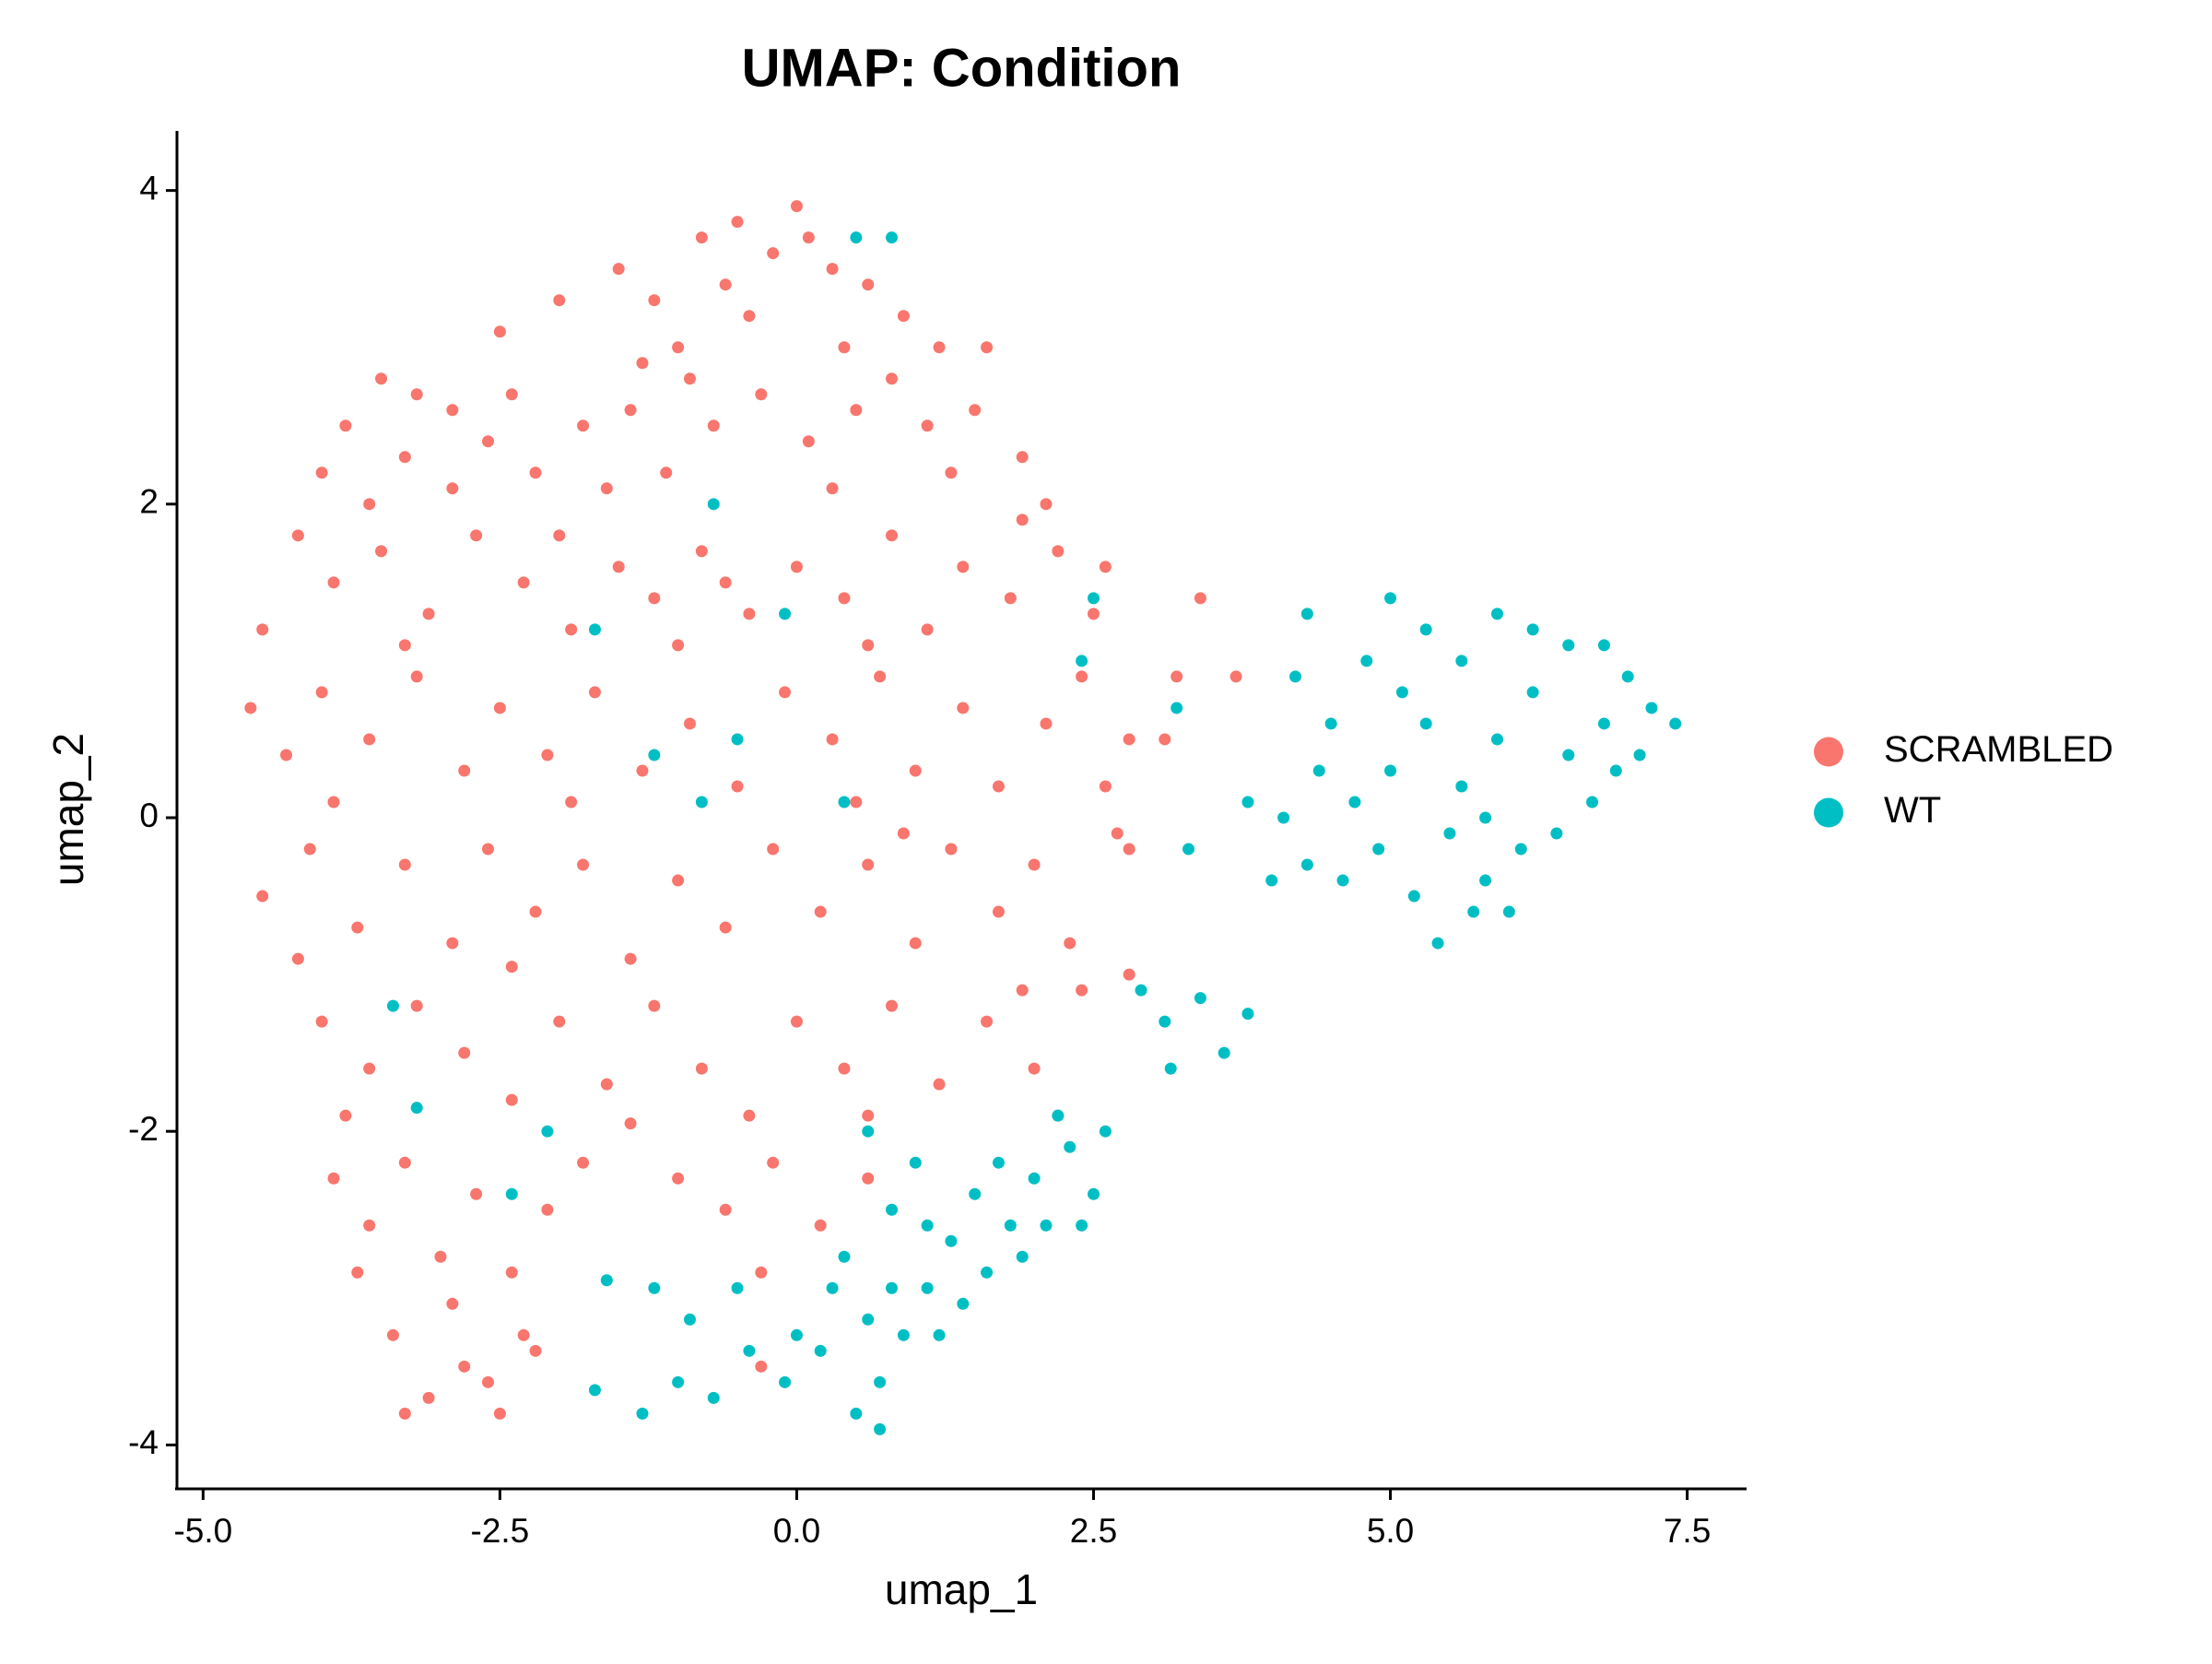 The height and width of the screenshot is (1664, 2212). What do you see at coordinates (202, 1531) in the screenshot?
I see `x-tick-label: -5.0` at bounding box center [202, 1531].